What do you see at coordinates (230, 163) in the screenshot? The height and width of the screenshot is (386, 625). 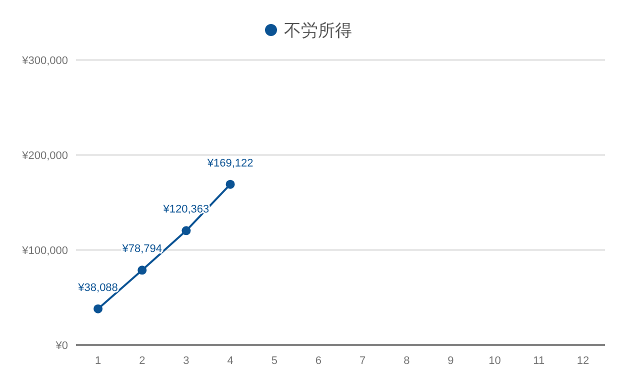 I see `data-label: ¥169,122` at bounding box center [230, 163].